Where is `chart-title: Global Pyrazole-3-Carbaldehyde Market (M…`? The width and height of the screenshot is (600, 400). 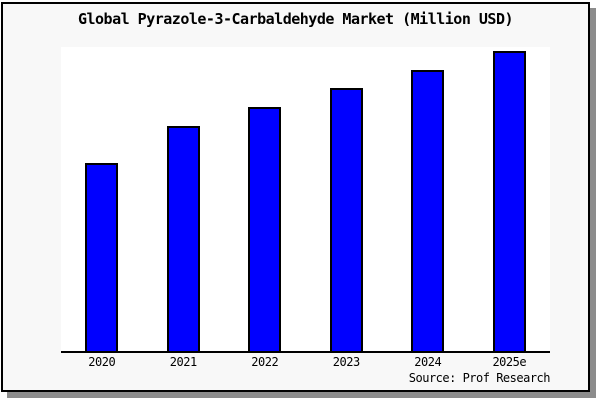 chart-title: Global Pyrazole-3-Carbaldehyde Market (M… is located at coordinates (295, 19).